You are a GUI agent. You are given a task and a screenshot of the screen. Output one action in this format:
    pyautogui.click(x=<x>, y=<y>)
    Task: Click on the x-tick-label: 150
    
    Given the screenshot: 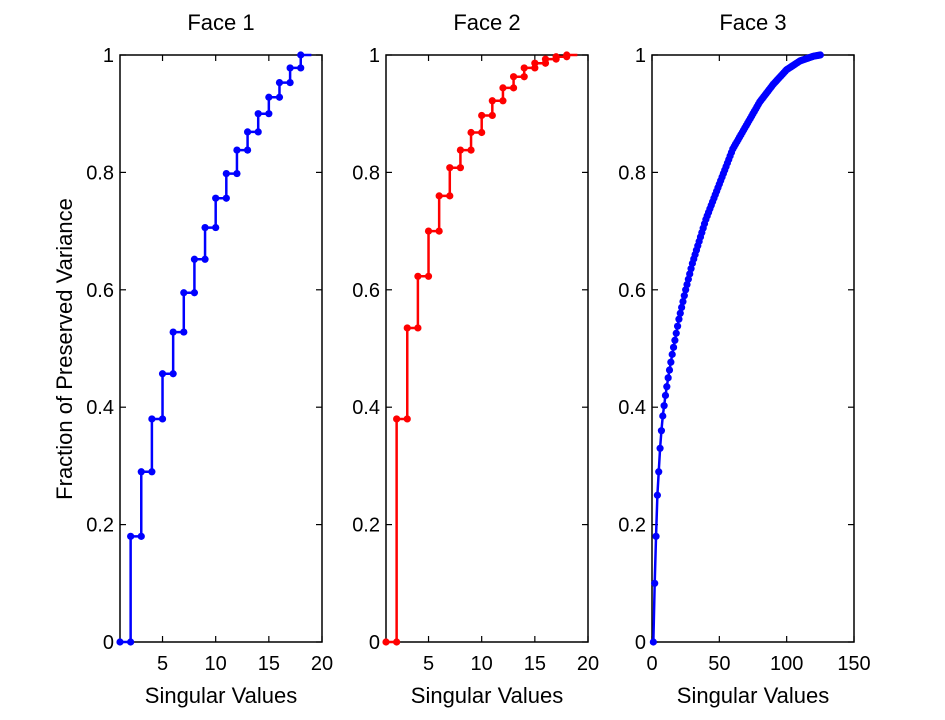 What is the action you would take?
    pyautogui.click(x=853, y=664)
    